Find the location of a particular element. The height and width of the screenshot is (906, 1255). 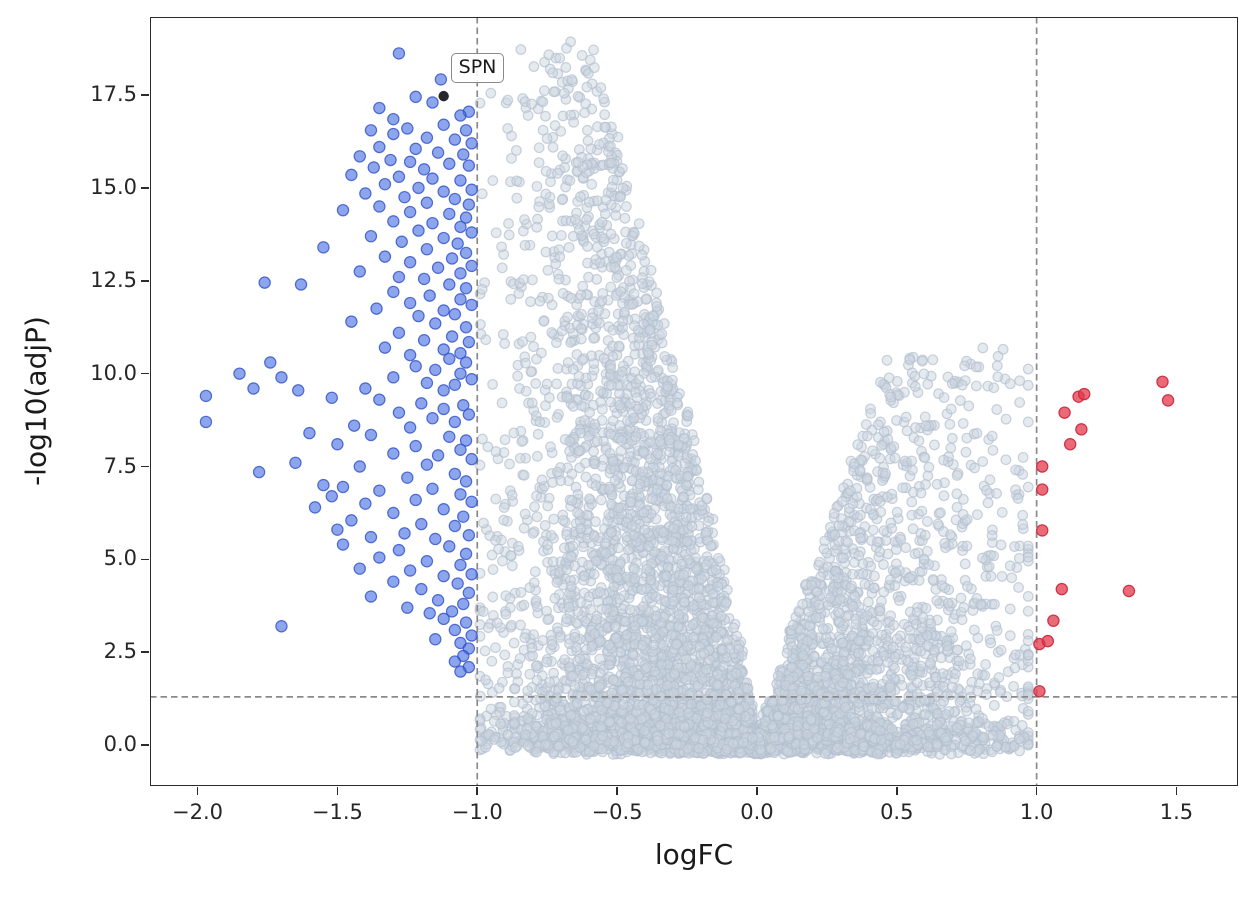

y-tick-label: 7.5 is located at coordinates (120, 465).